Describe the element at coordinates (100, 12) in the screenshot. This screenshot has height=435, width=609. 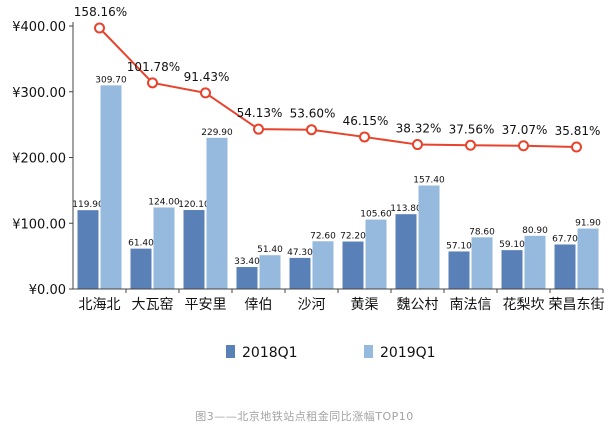
I see `growth-label: 158.16%` at that location.